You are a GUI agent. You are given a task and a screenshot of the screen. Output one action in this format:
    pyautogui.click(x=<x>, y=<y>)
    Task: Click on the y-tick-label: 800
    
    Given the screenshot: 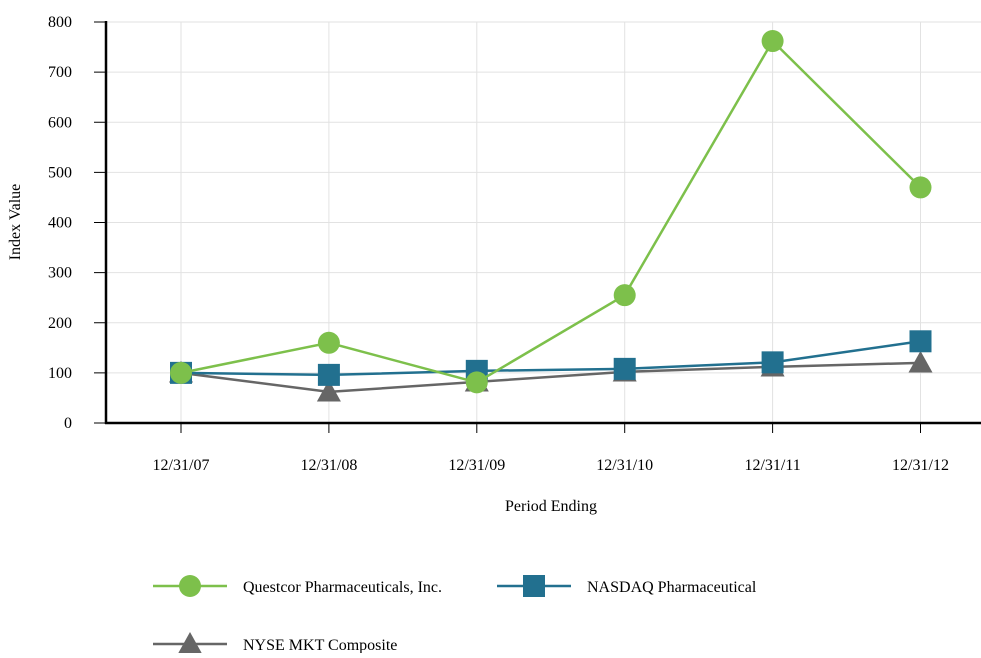 What is the action you would take?
    pyautogui.click(x=60, y=22)
    